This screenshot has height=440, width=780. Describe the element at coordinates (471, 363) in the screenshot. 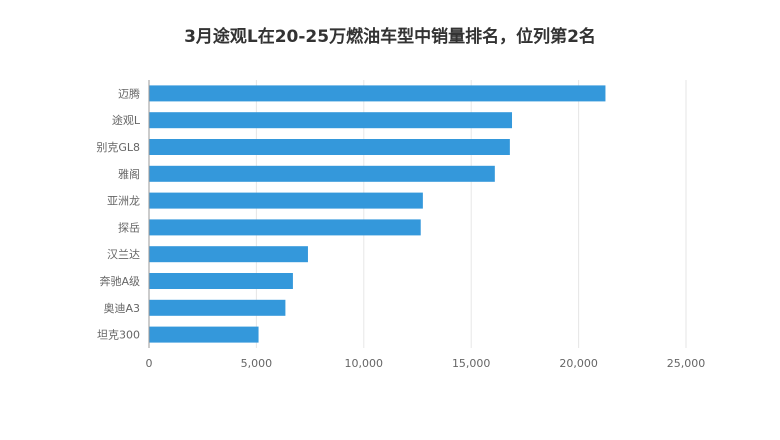

I see `x-tick-label: 15,000` at that location.